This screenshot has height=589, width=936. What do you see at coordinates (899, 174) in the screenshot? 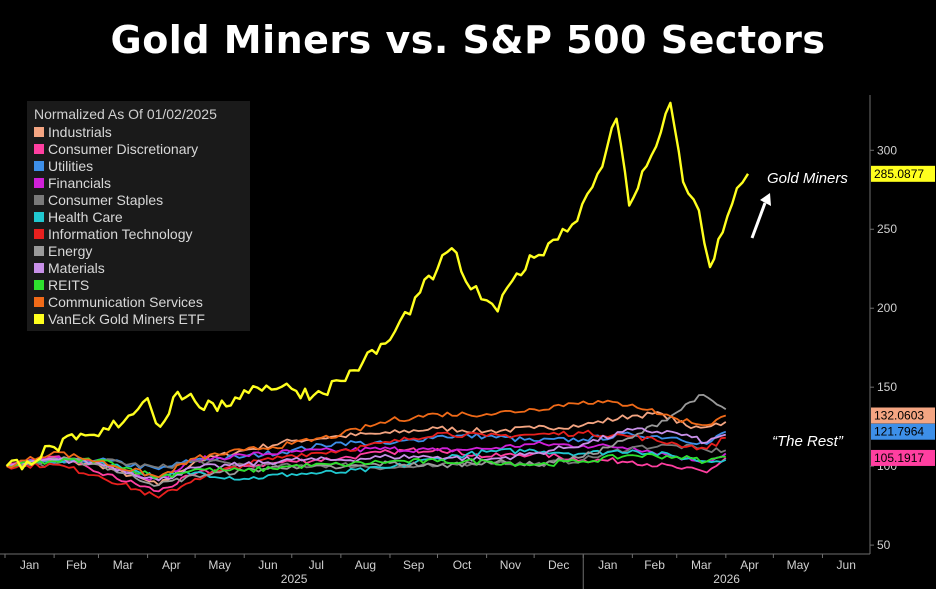
I see `end-value-label: 285.0877` at bounding box center [899, 174].